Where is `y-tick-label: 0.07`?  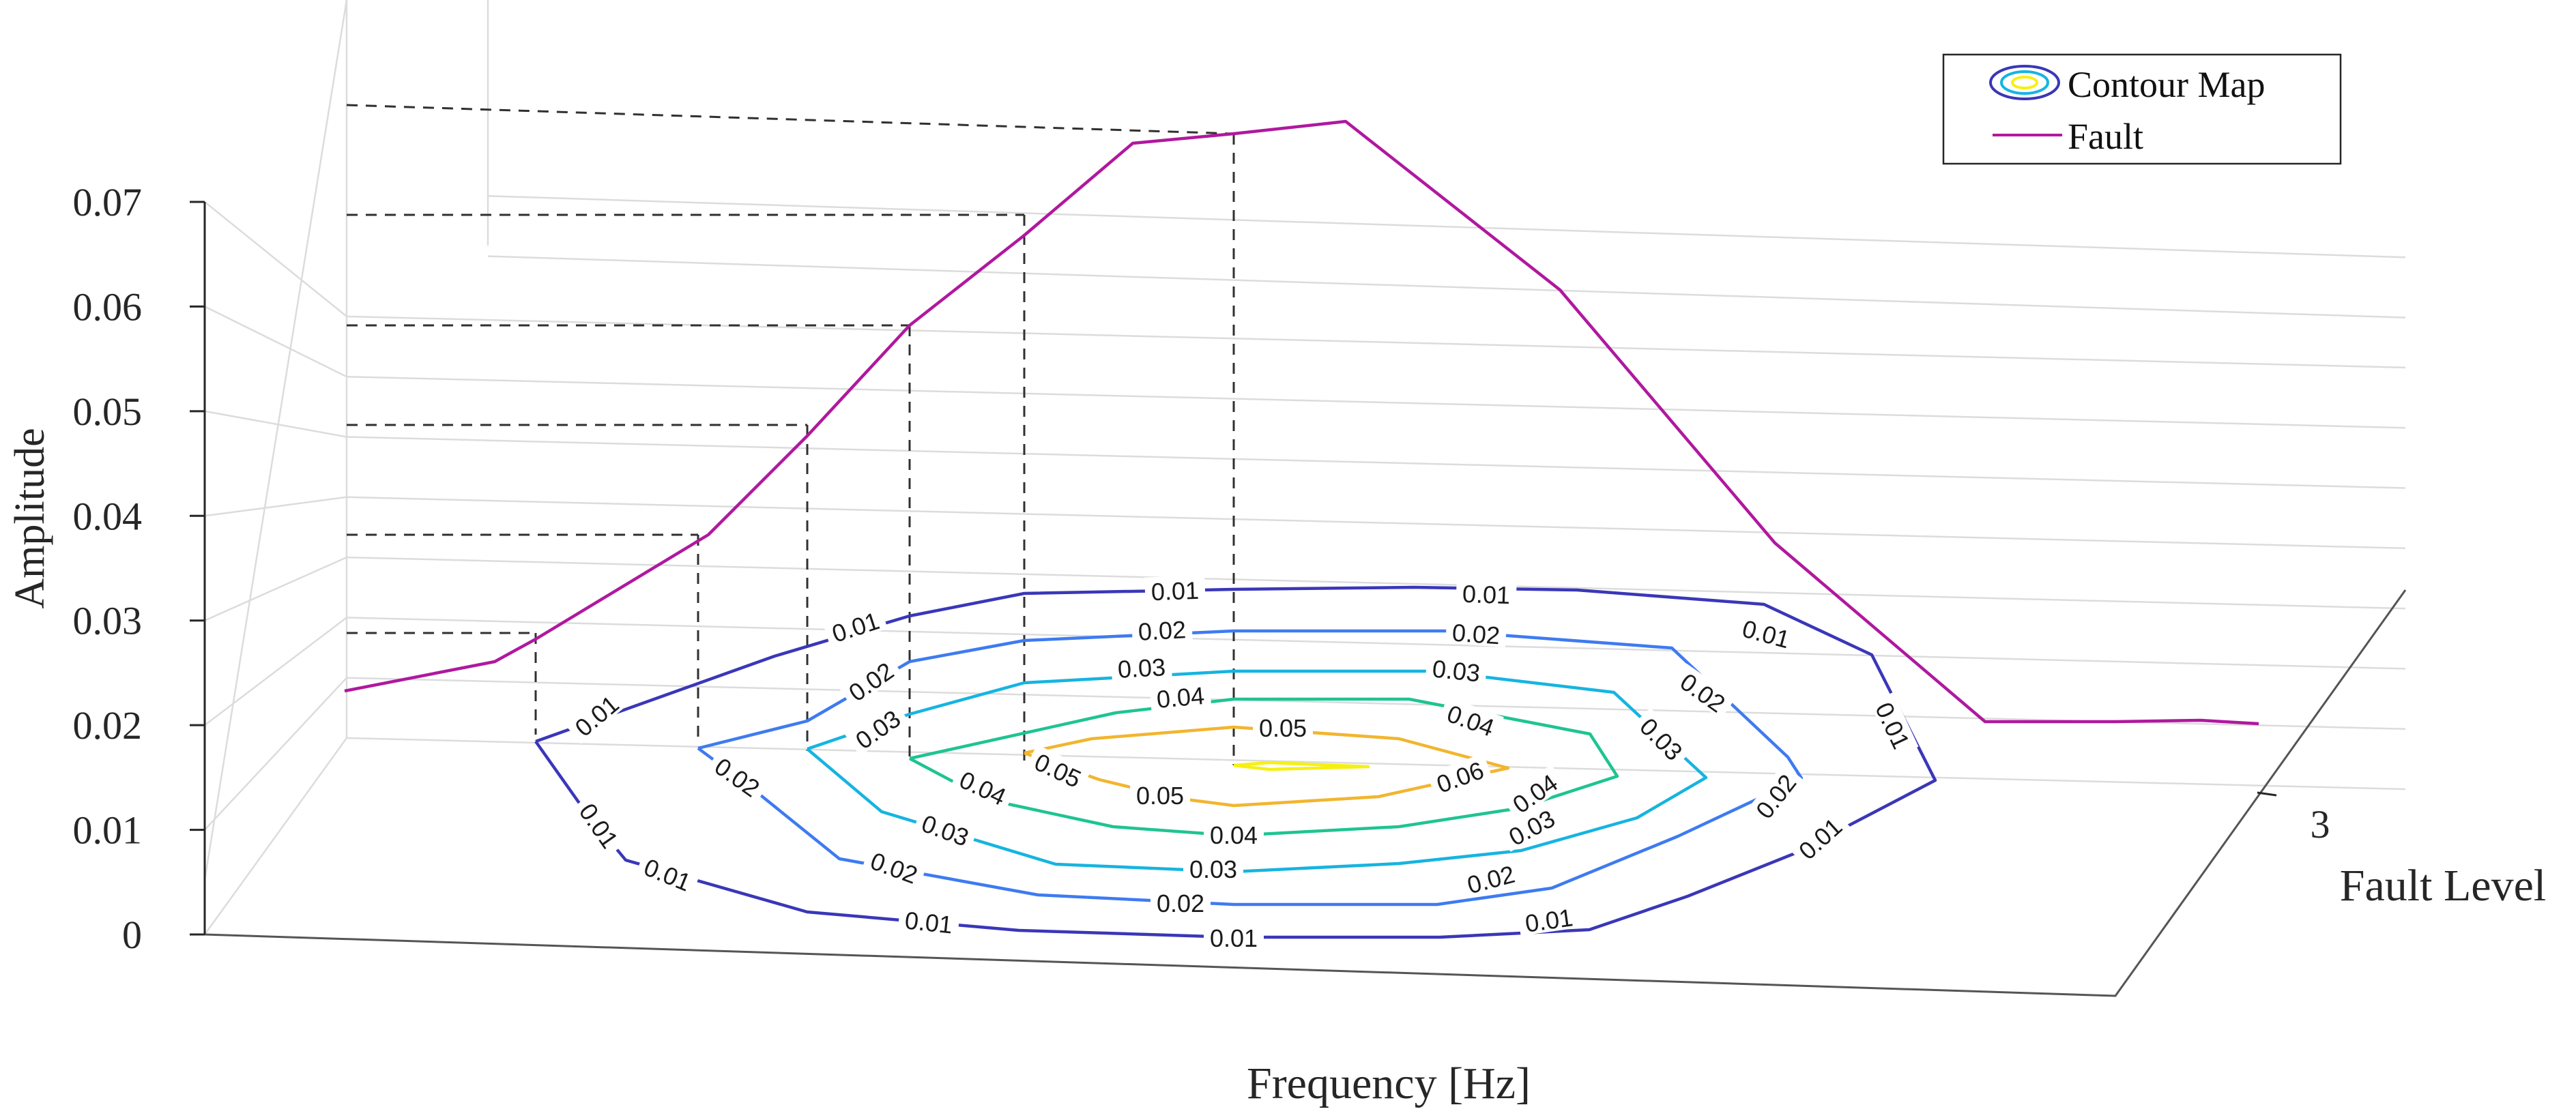
y-tick-label: 0.07 is located at coordinates (108, 202).